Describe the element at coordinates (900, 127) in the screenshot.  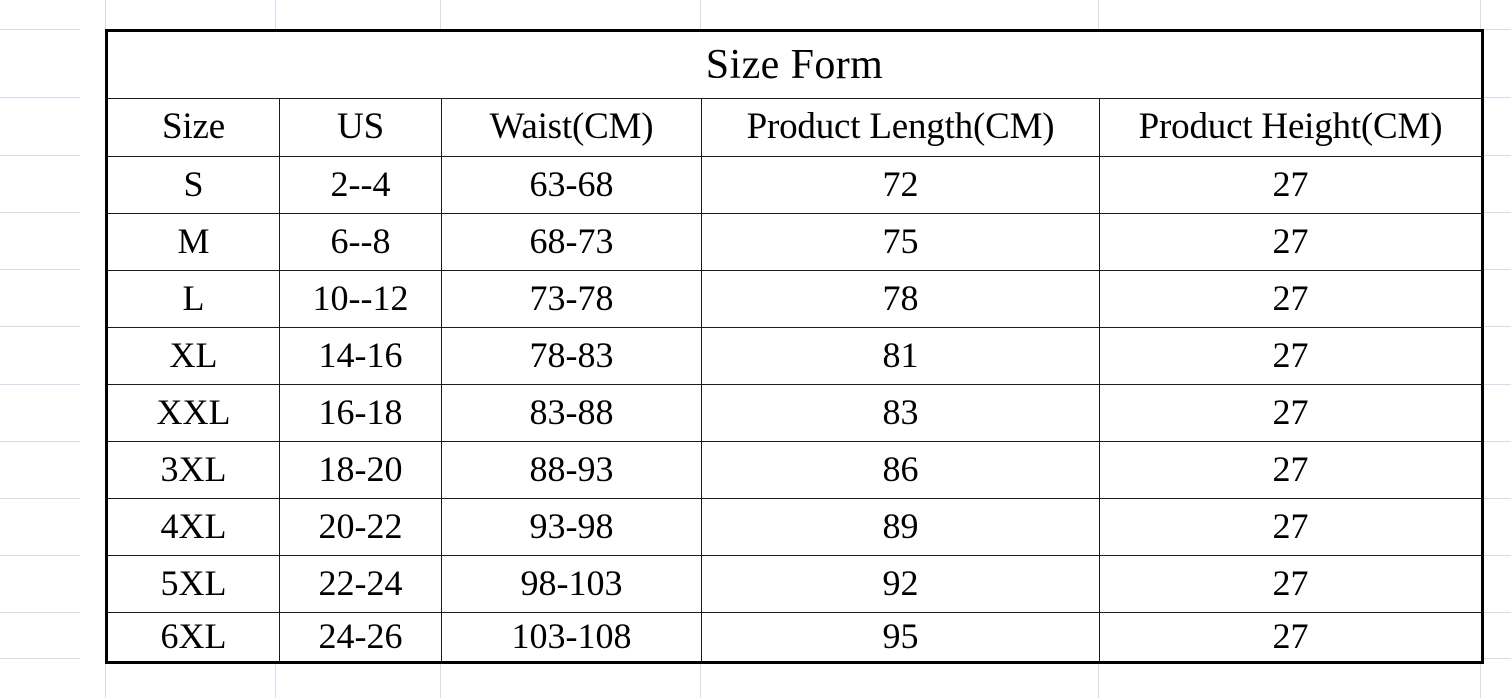
I see `column-header-length: Product Length(CM)` at that location.